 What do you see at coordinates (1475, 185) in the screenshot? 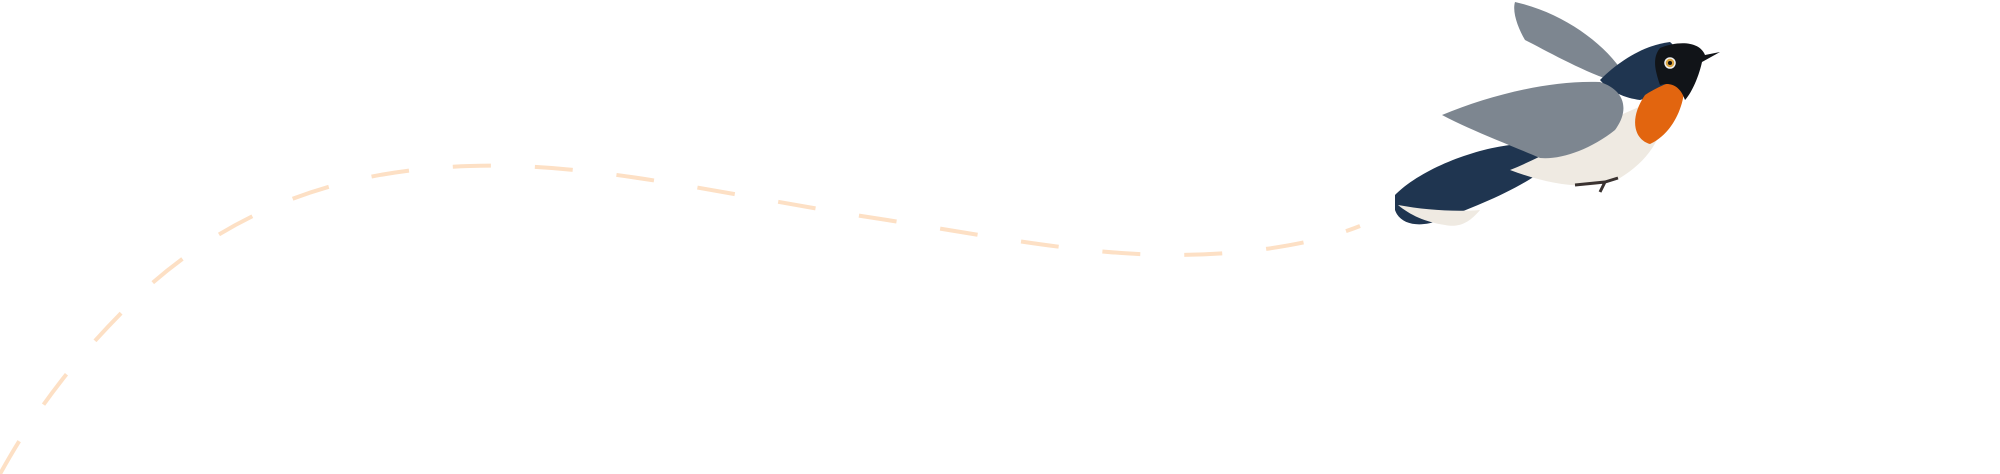
I see `bird-tail` at bounding box center [1475, 185].